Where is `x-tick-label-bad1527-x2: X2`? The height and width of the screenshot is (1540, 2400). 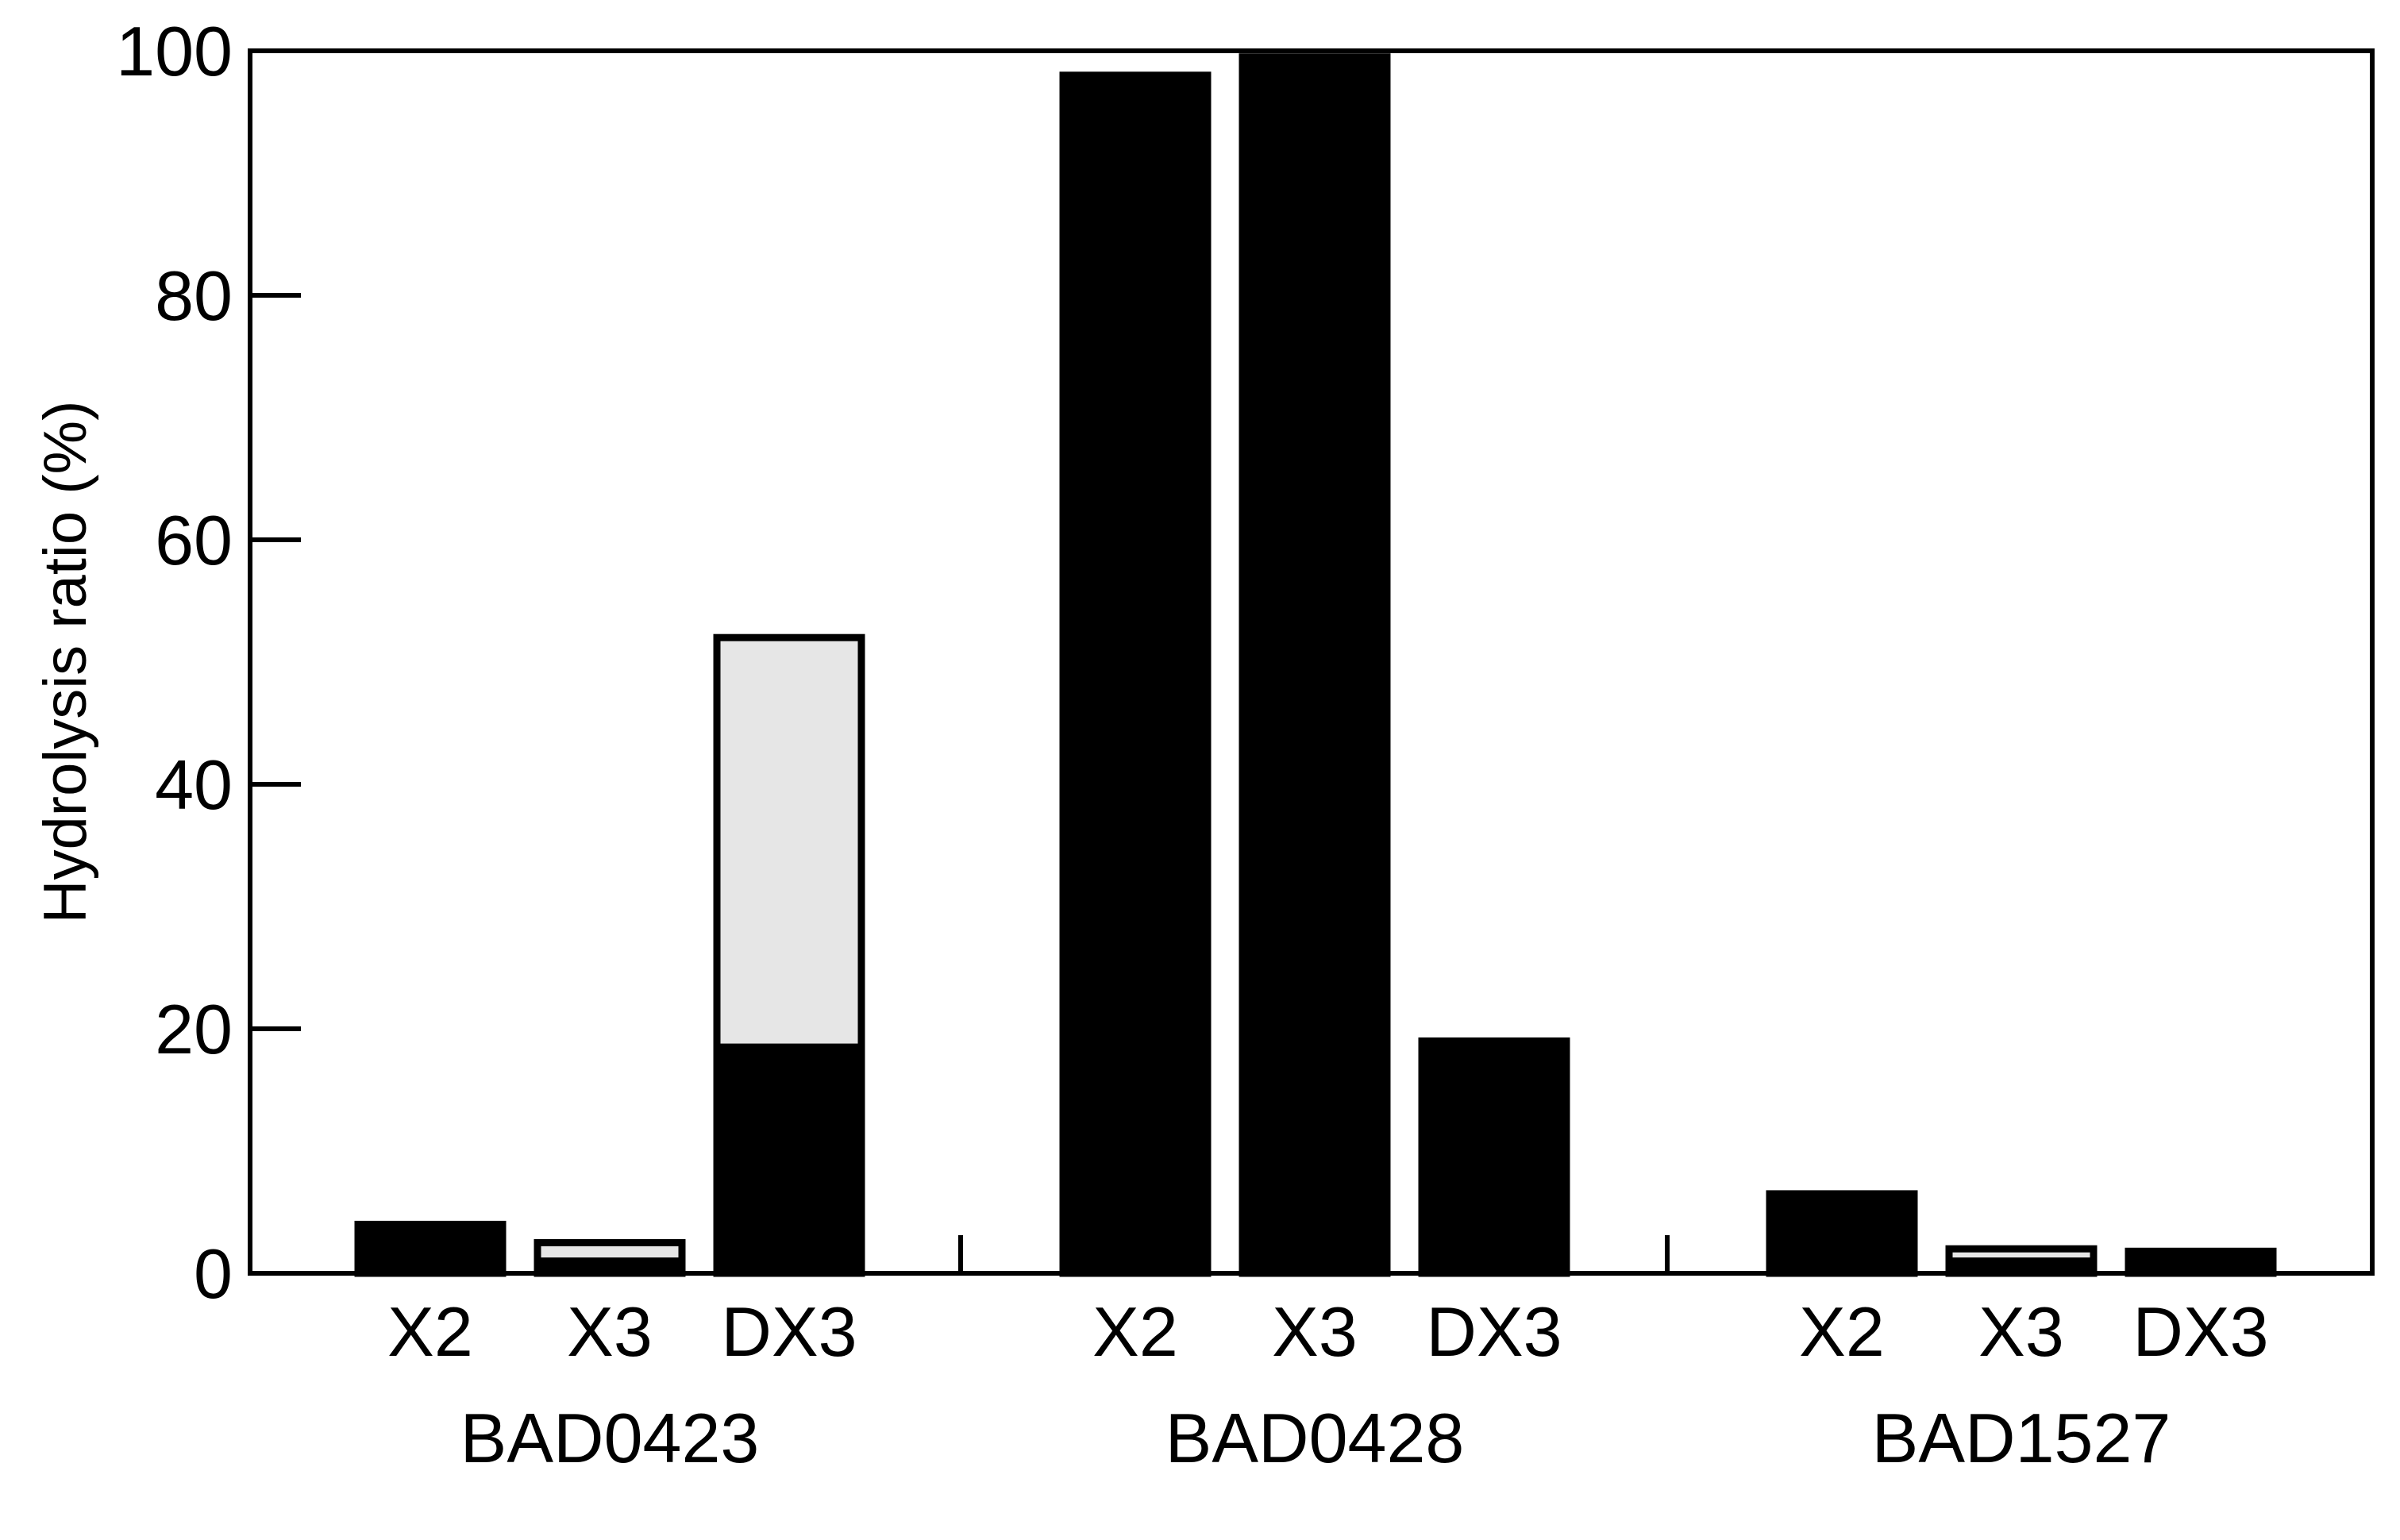 x-tick-label-bad1527-x2: X2 is located at coordinates (1842, 1331).